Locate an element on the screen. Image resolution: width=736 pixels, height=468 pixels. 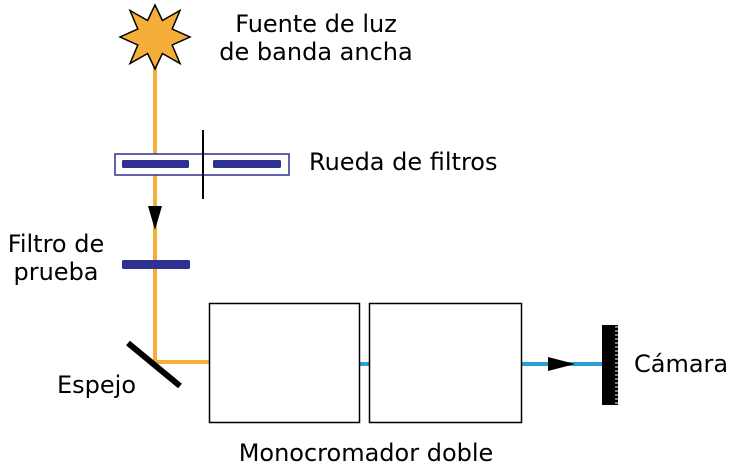
camera-sensor-icon is located at coordinates (610, 365).